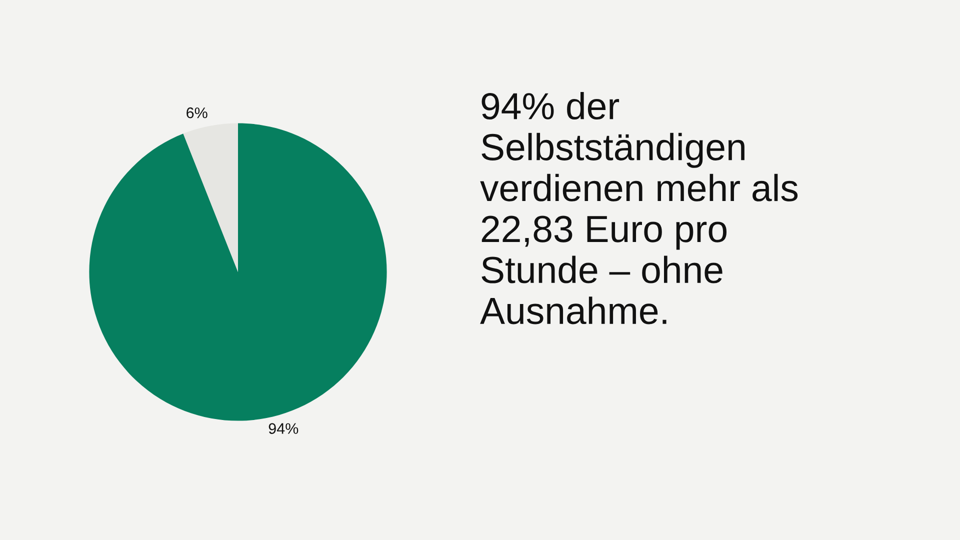 This screenshot has height=540, width=960. What do you see at coordinates (197, 112) in the screenshot?
I see `data-label: 6%` at bounding box center [197, 112].